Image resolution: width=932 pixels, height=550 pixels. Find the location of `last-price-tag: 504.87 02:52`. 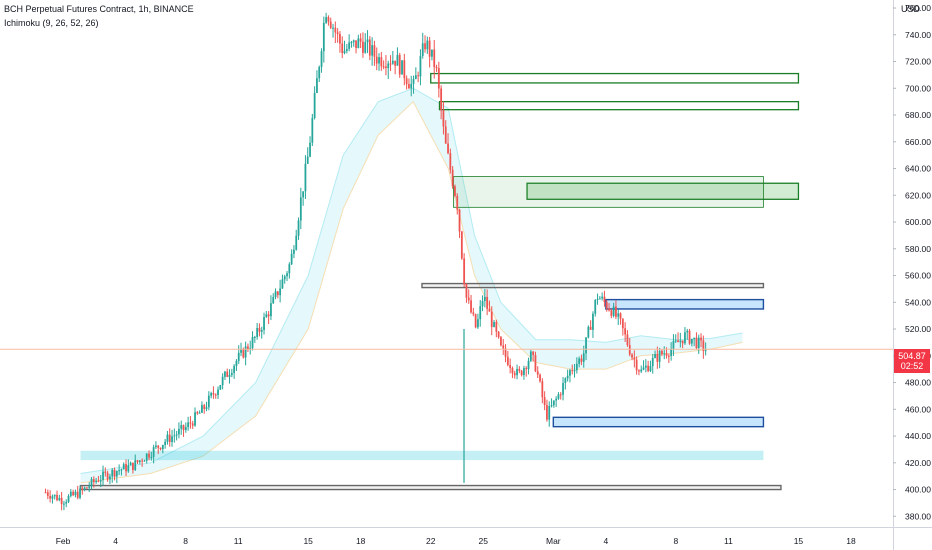

last-price-tag: 504.87 02:52 is located at coordinates (912, 361).